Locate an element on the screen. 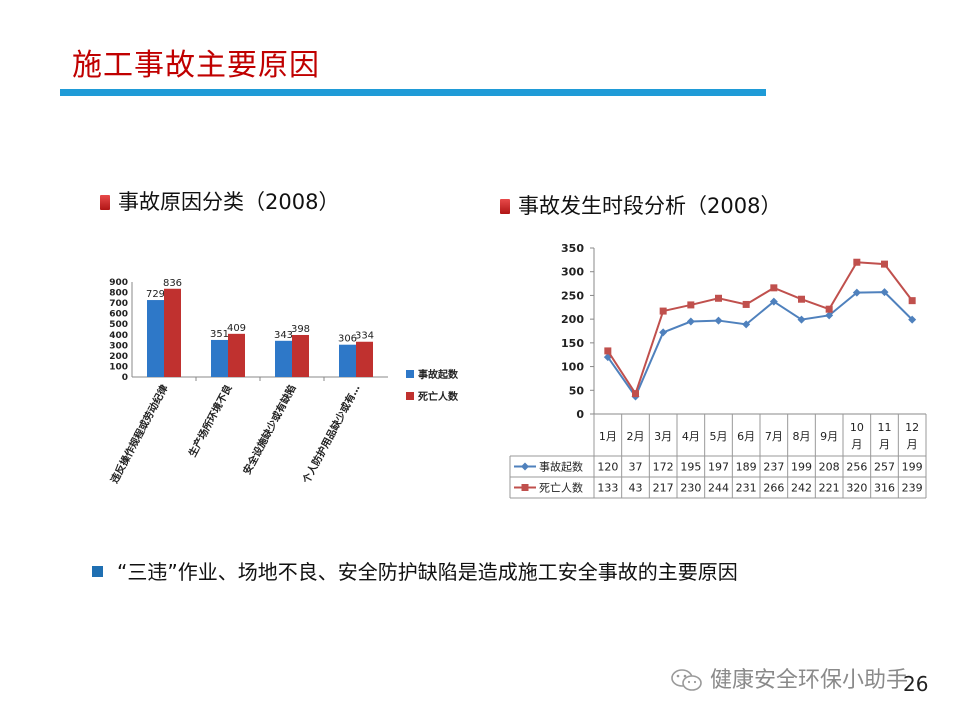 The image size is (960, 720). y-tick-label: 600 is located at coordinates (118, 315).